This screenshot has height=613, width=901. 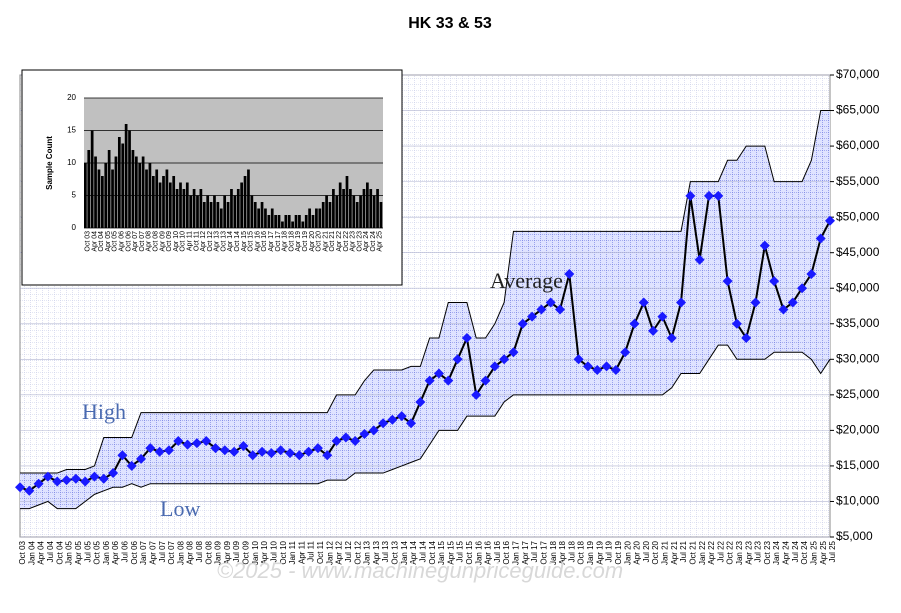 I want to click on x-tick-label: Oct 14, so click(x=237, y=241).